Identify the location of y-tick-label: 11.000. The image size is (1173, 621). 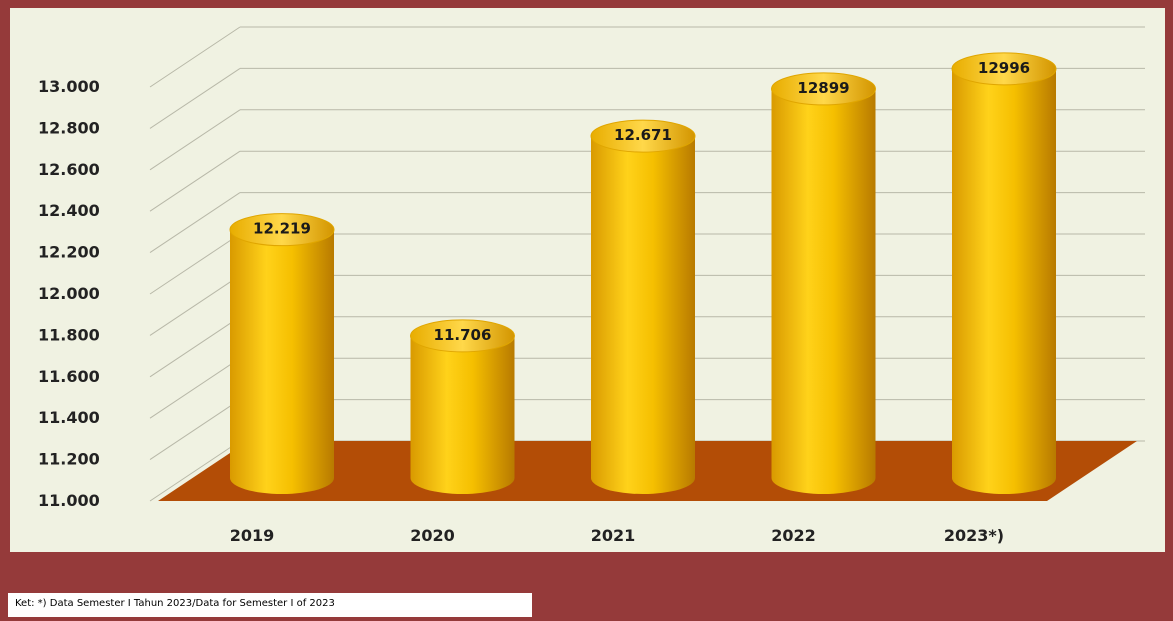
(69, 500).